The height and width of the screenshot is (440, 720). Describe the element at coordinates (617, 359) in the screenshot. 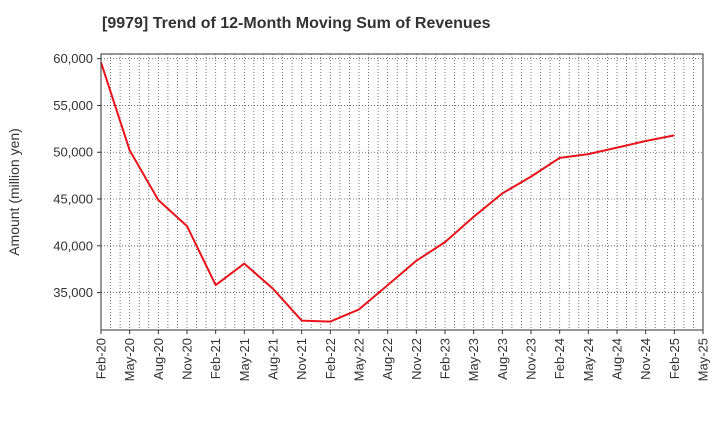

I see `x-tick-label: Aug-24` at that location.